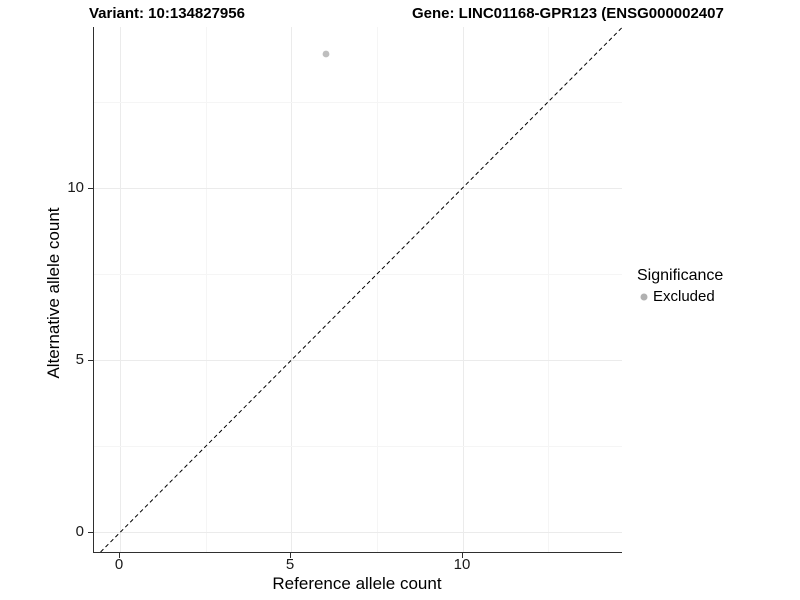 Image resolution: width=800 pixels, height=600 pixels. What do you see at coordinates (326, 54) in the screenshot?
I see `data-point-excluded` at bounding box center [326, 54].